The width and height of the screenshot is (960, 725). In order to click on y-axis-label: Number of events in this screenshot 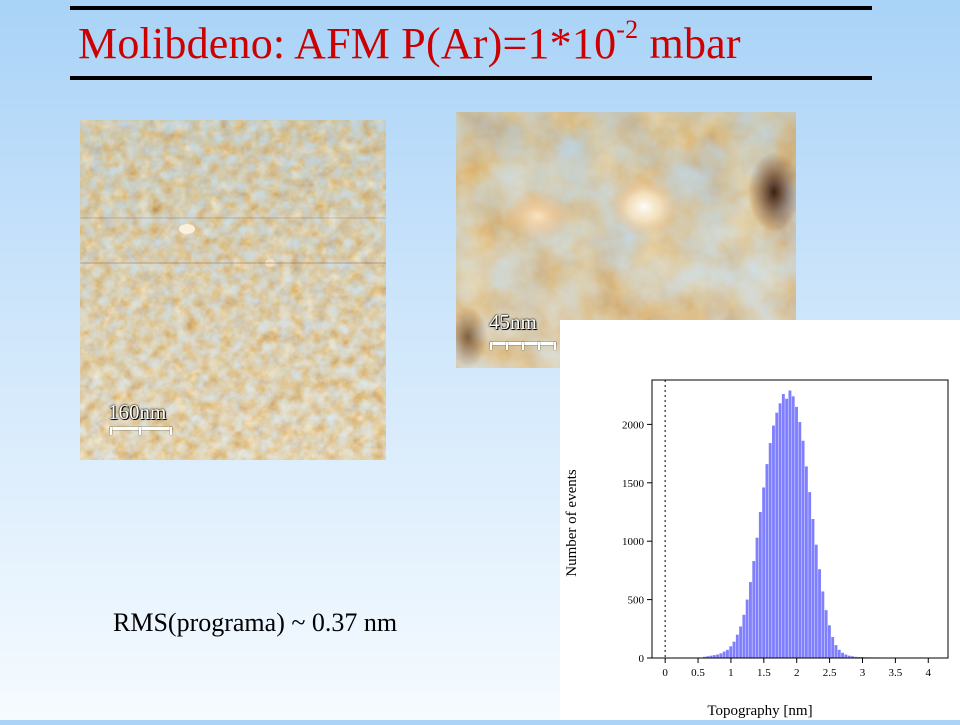, I will do `click(572, 523)`.